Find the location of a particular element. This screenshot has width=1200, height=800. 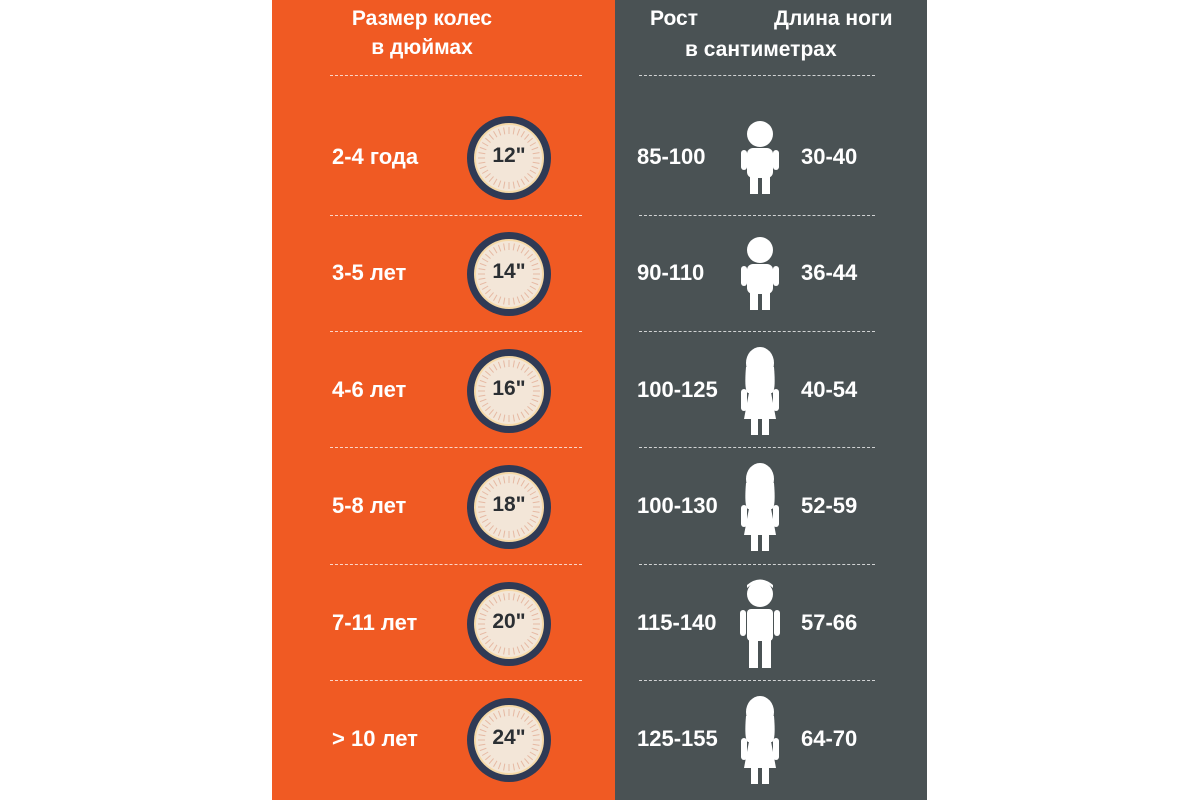

height-range: 100-130 is located at coordinates (677, 506).